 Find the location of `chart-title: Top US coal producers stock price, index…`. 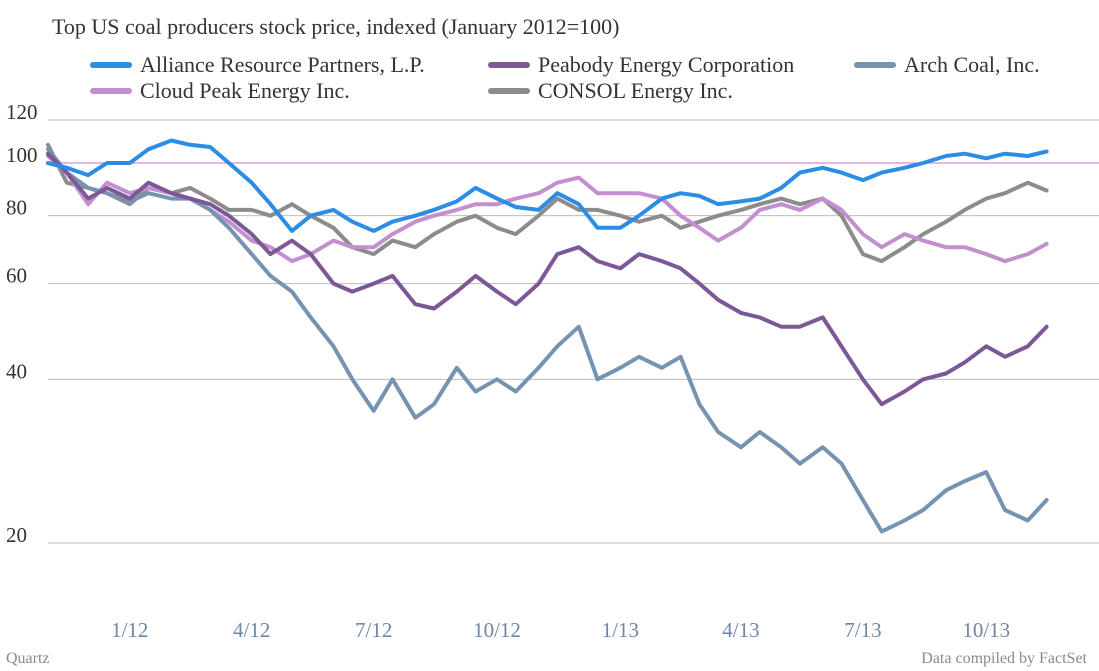

chart-title: Top US coal producers stock price, index… is located at coordinates (336, 26).